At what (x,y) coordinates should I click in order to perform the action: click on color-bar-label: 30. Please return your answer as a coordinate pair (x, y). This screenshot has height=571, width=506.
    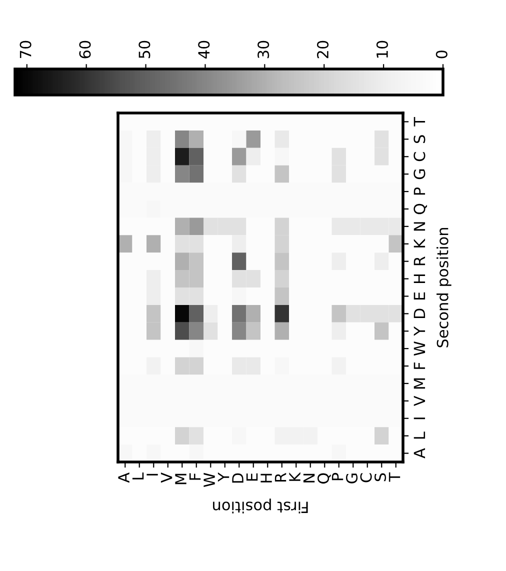
    Looking at the image, I should click on (264, 49).